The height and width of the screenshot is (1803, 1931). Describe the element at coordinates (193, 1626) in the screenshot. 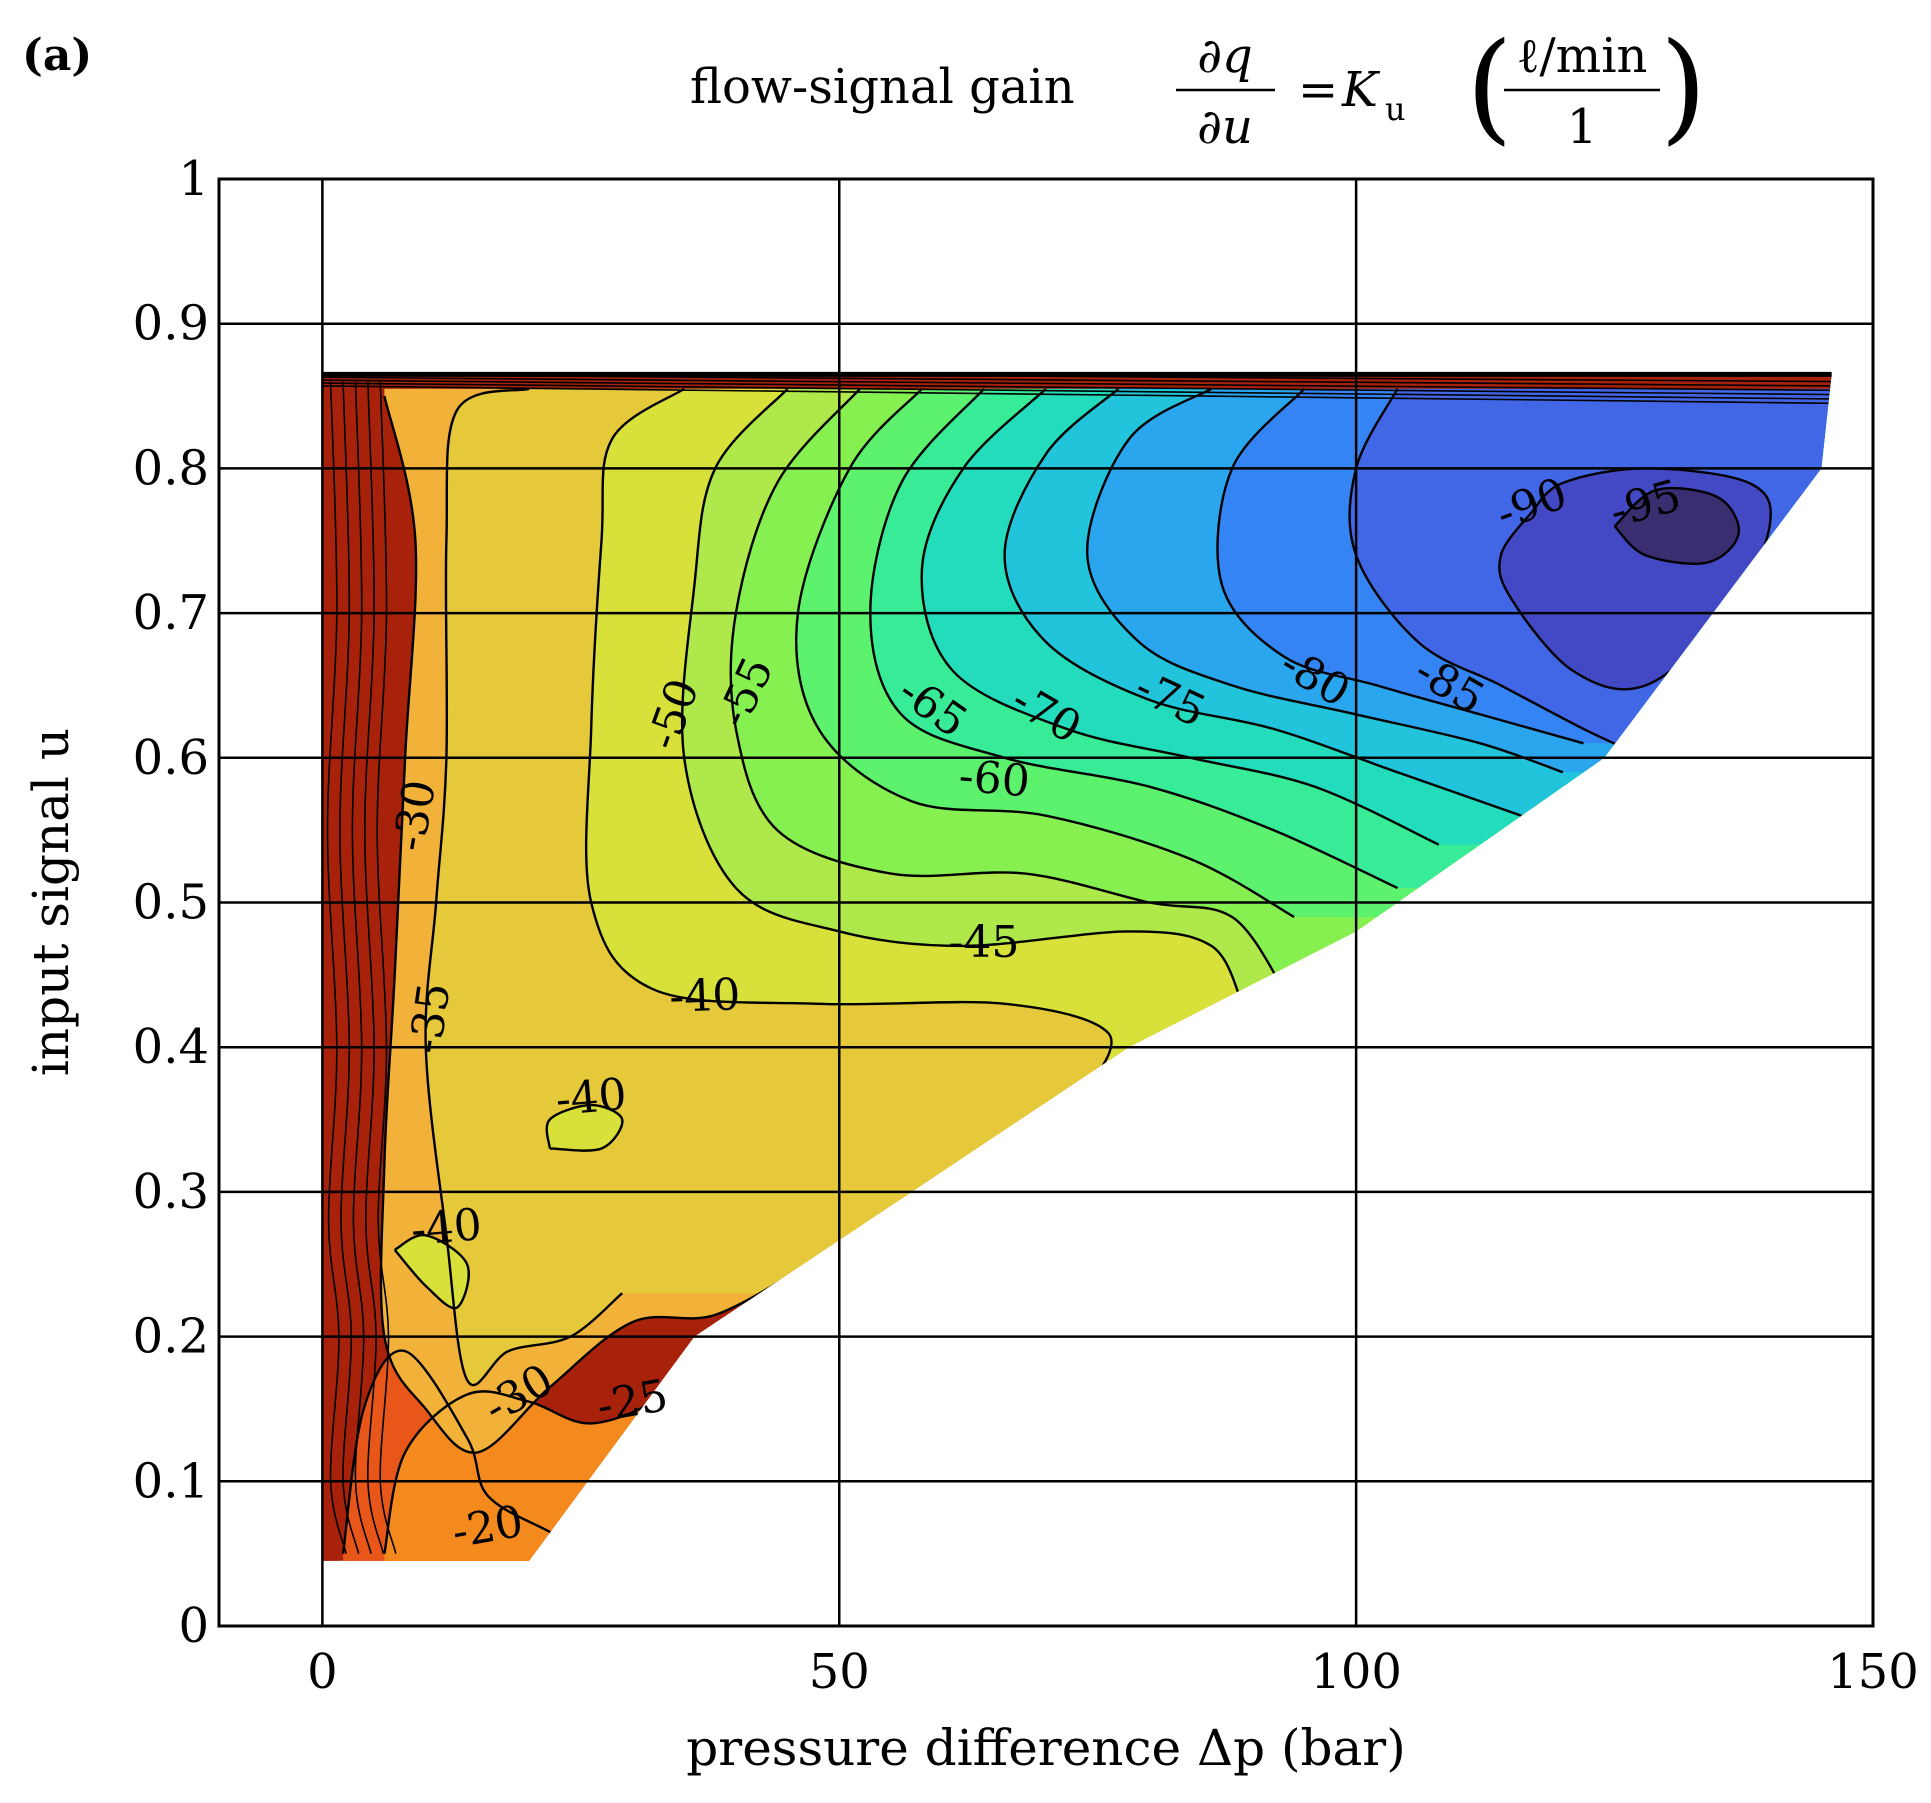

I see `y-tick-label-0: 0` at that location.